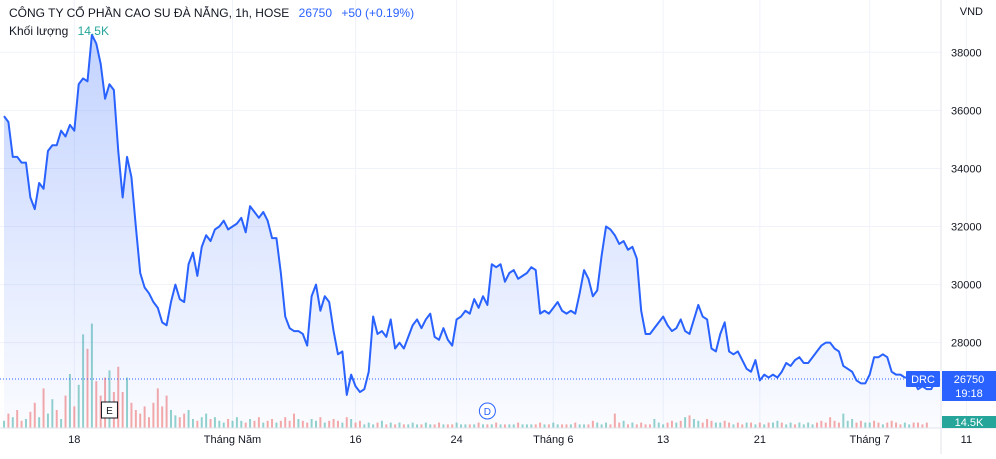 This screenshot has height=459, width=996. Describe the element at coordinates (969, 394) in the screenshot. I see `price-tag-countdown: 19:18` at that location.